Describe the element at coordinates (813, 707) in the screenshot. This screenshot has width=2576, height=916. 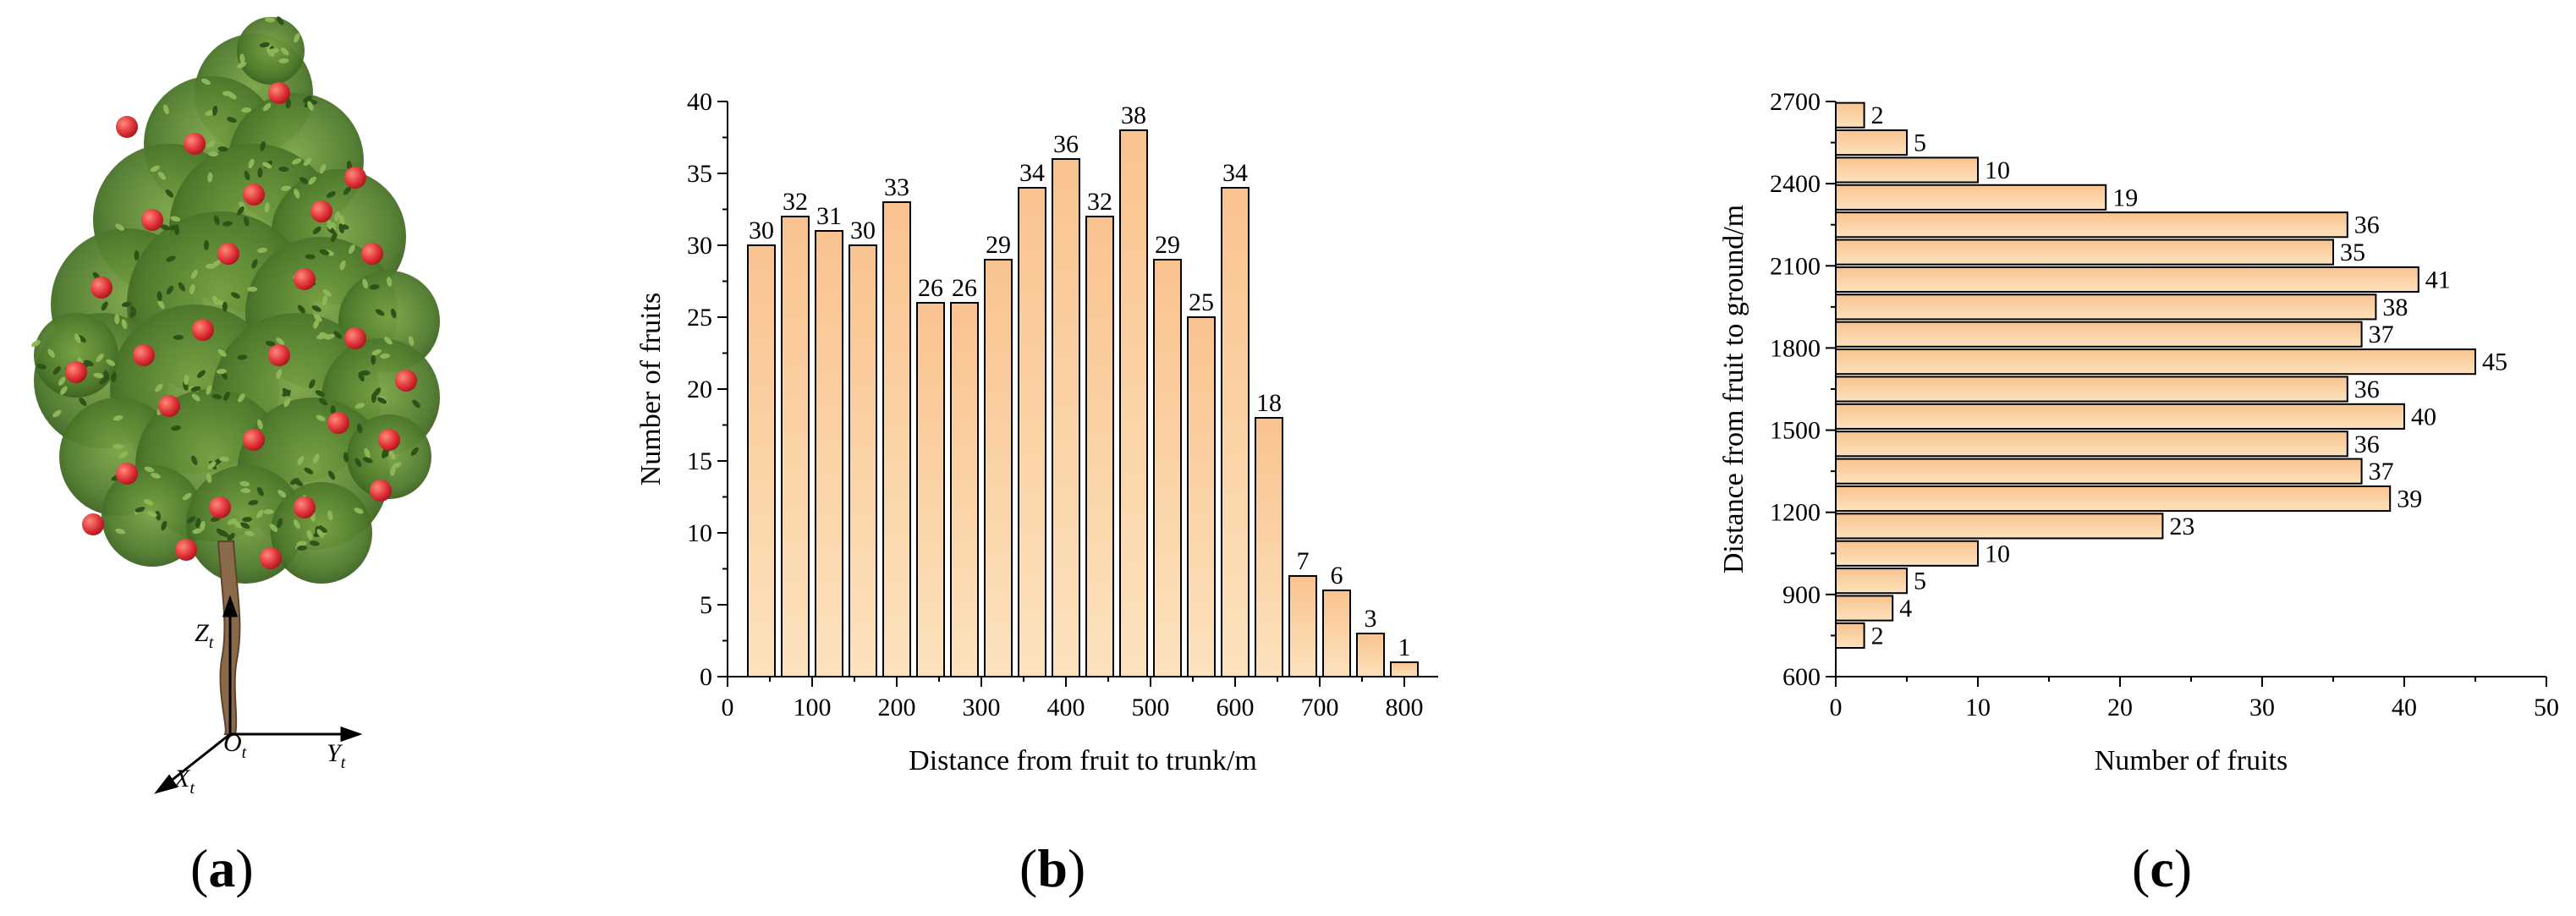
I see `x-tick-label: 100` at that location.